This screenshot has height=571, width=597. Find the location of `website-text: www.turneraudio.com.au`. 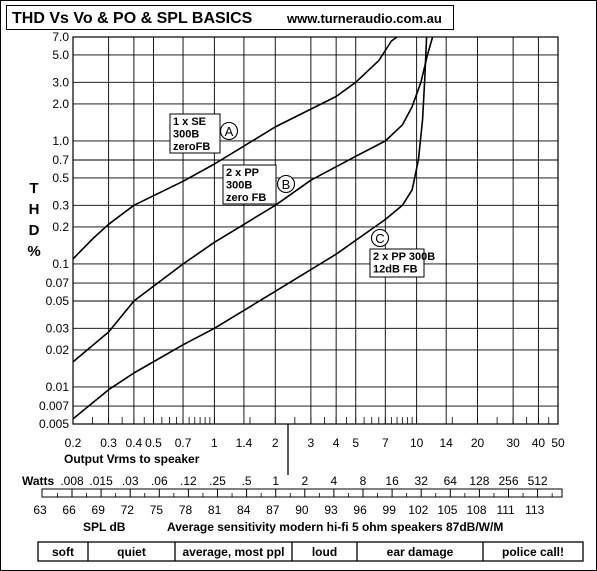

website-text: www.turneraudio.com.au is located at coordinates (364, 18).